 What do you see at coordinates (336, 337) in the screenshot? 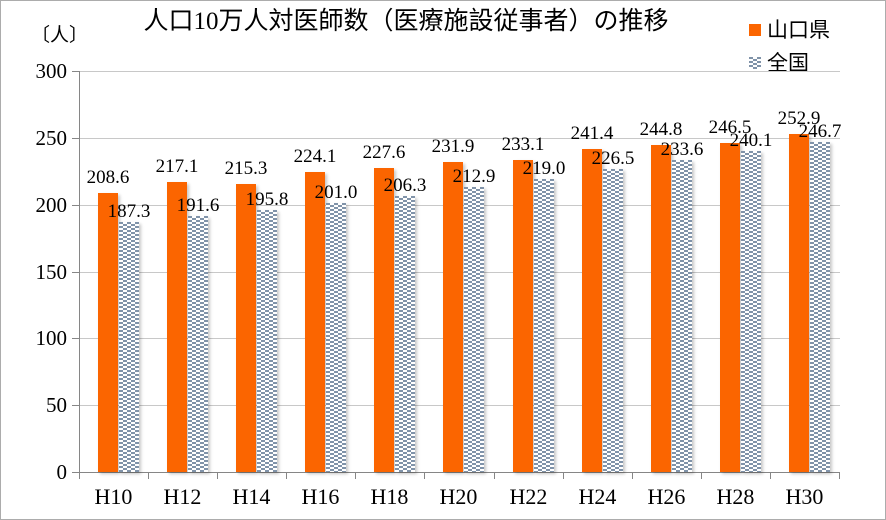
I see `bar-全国-H16` at bounding box center [336, 337].